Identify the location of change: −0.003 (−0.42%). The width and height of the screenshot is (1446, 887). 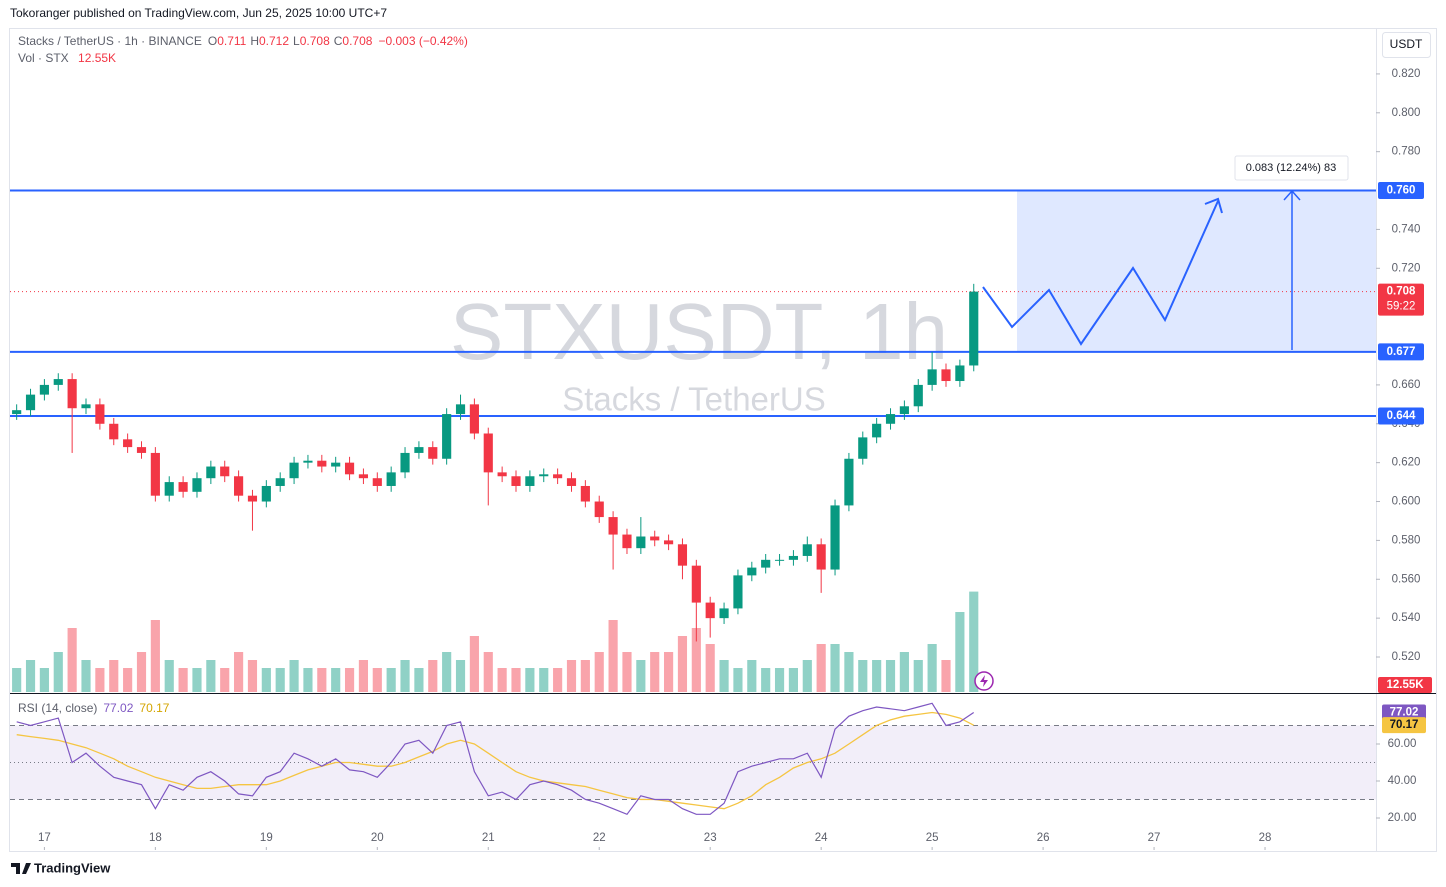
(422, 41).